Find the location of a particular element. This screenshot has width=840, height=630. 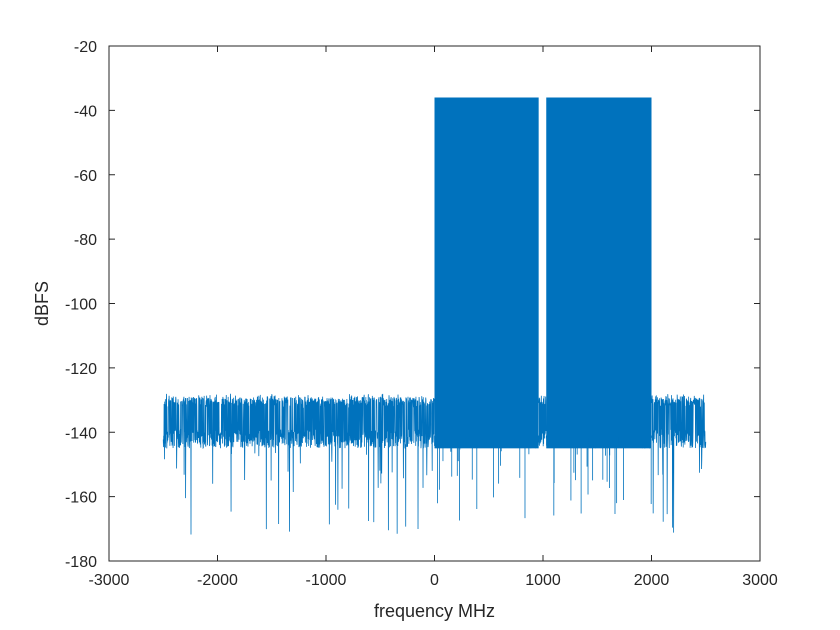

y-tick-label: -60 is located at coordinates (85, 176).